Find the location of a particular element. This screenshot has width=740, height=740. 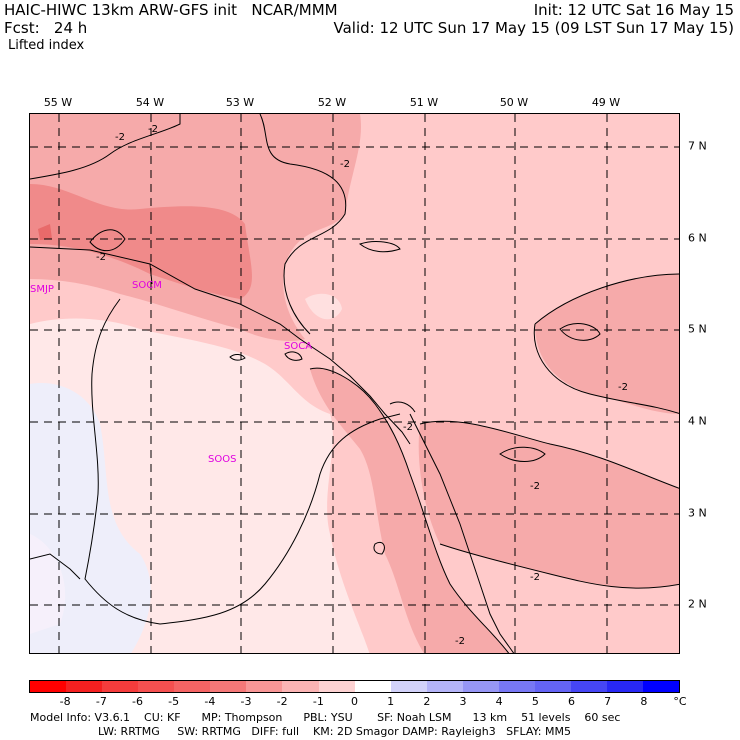

lat-label: 5 N is located at coordinates (697, 329).